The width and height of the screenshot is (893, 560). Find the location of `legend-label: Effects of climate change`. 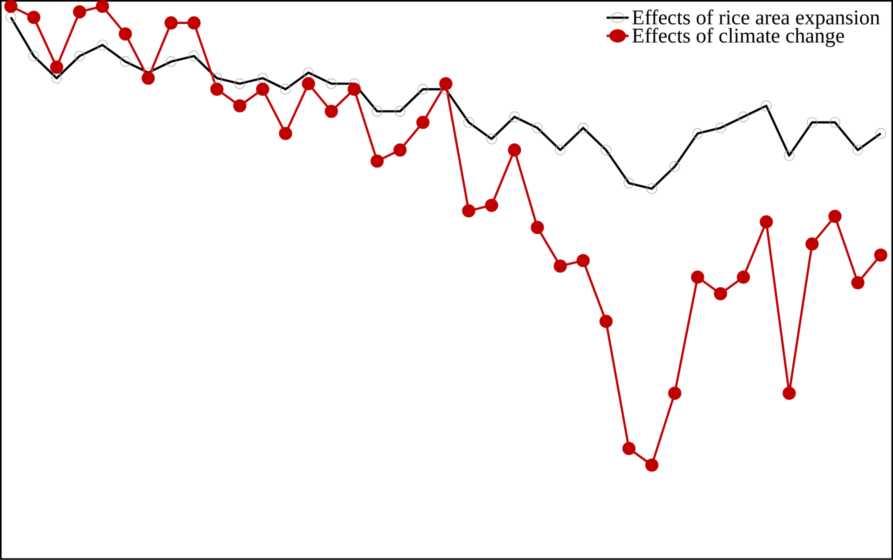

legend-label: Effects of climate change is located at coordinates (738, 38).